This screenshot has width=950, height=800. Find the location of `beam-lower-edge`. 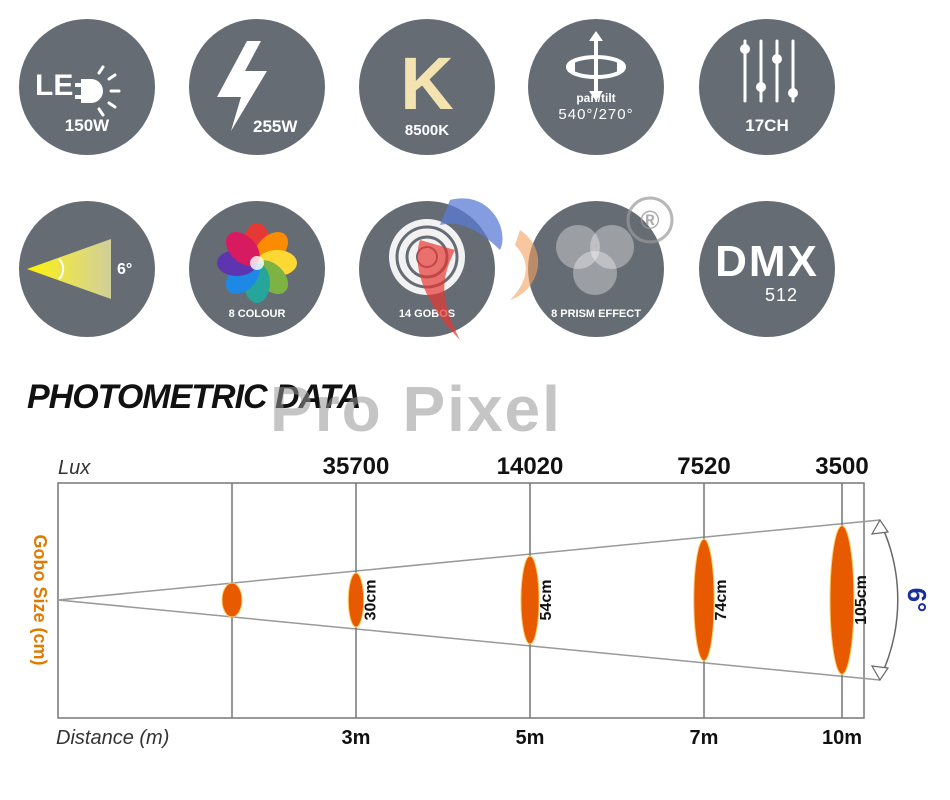

beam-lower-edge is located at coordinates (469, 640).